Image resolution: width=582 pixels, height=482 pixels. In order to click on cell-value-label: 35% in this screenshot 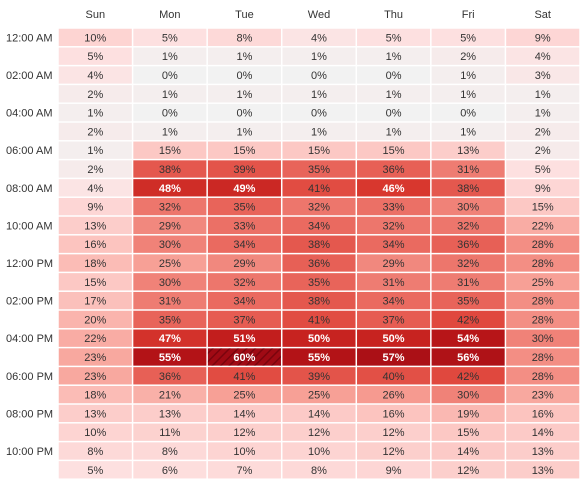, I will do `click(468, 302)`.